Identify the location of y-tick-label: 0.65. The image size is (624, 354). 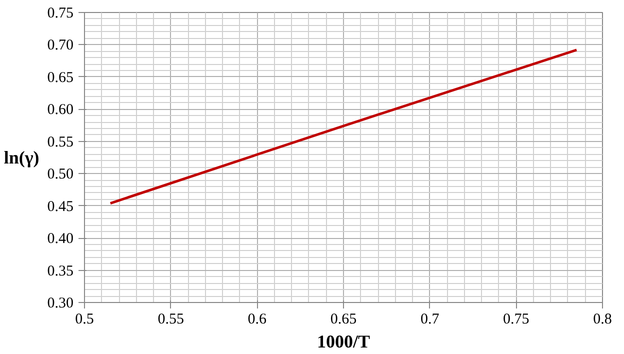
(60, 78).